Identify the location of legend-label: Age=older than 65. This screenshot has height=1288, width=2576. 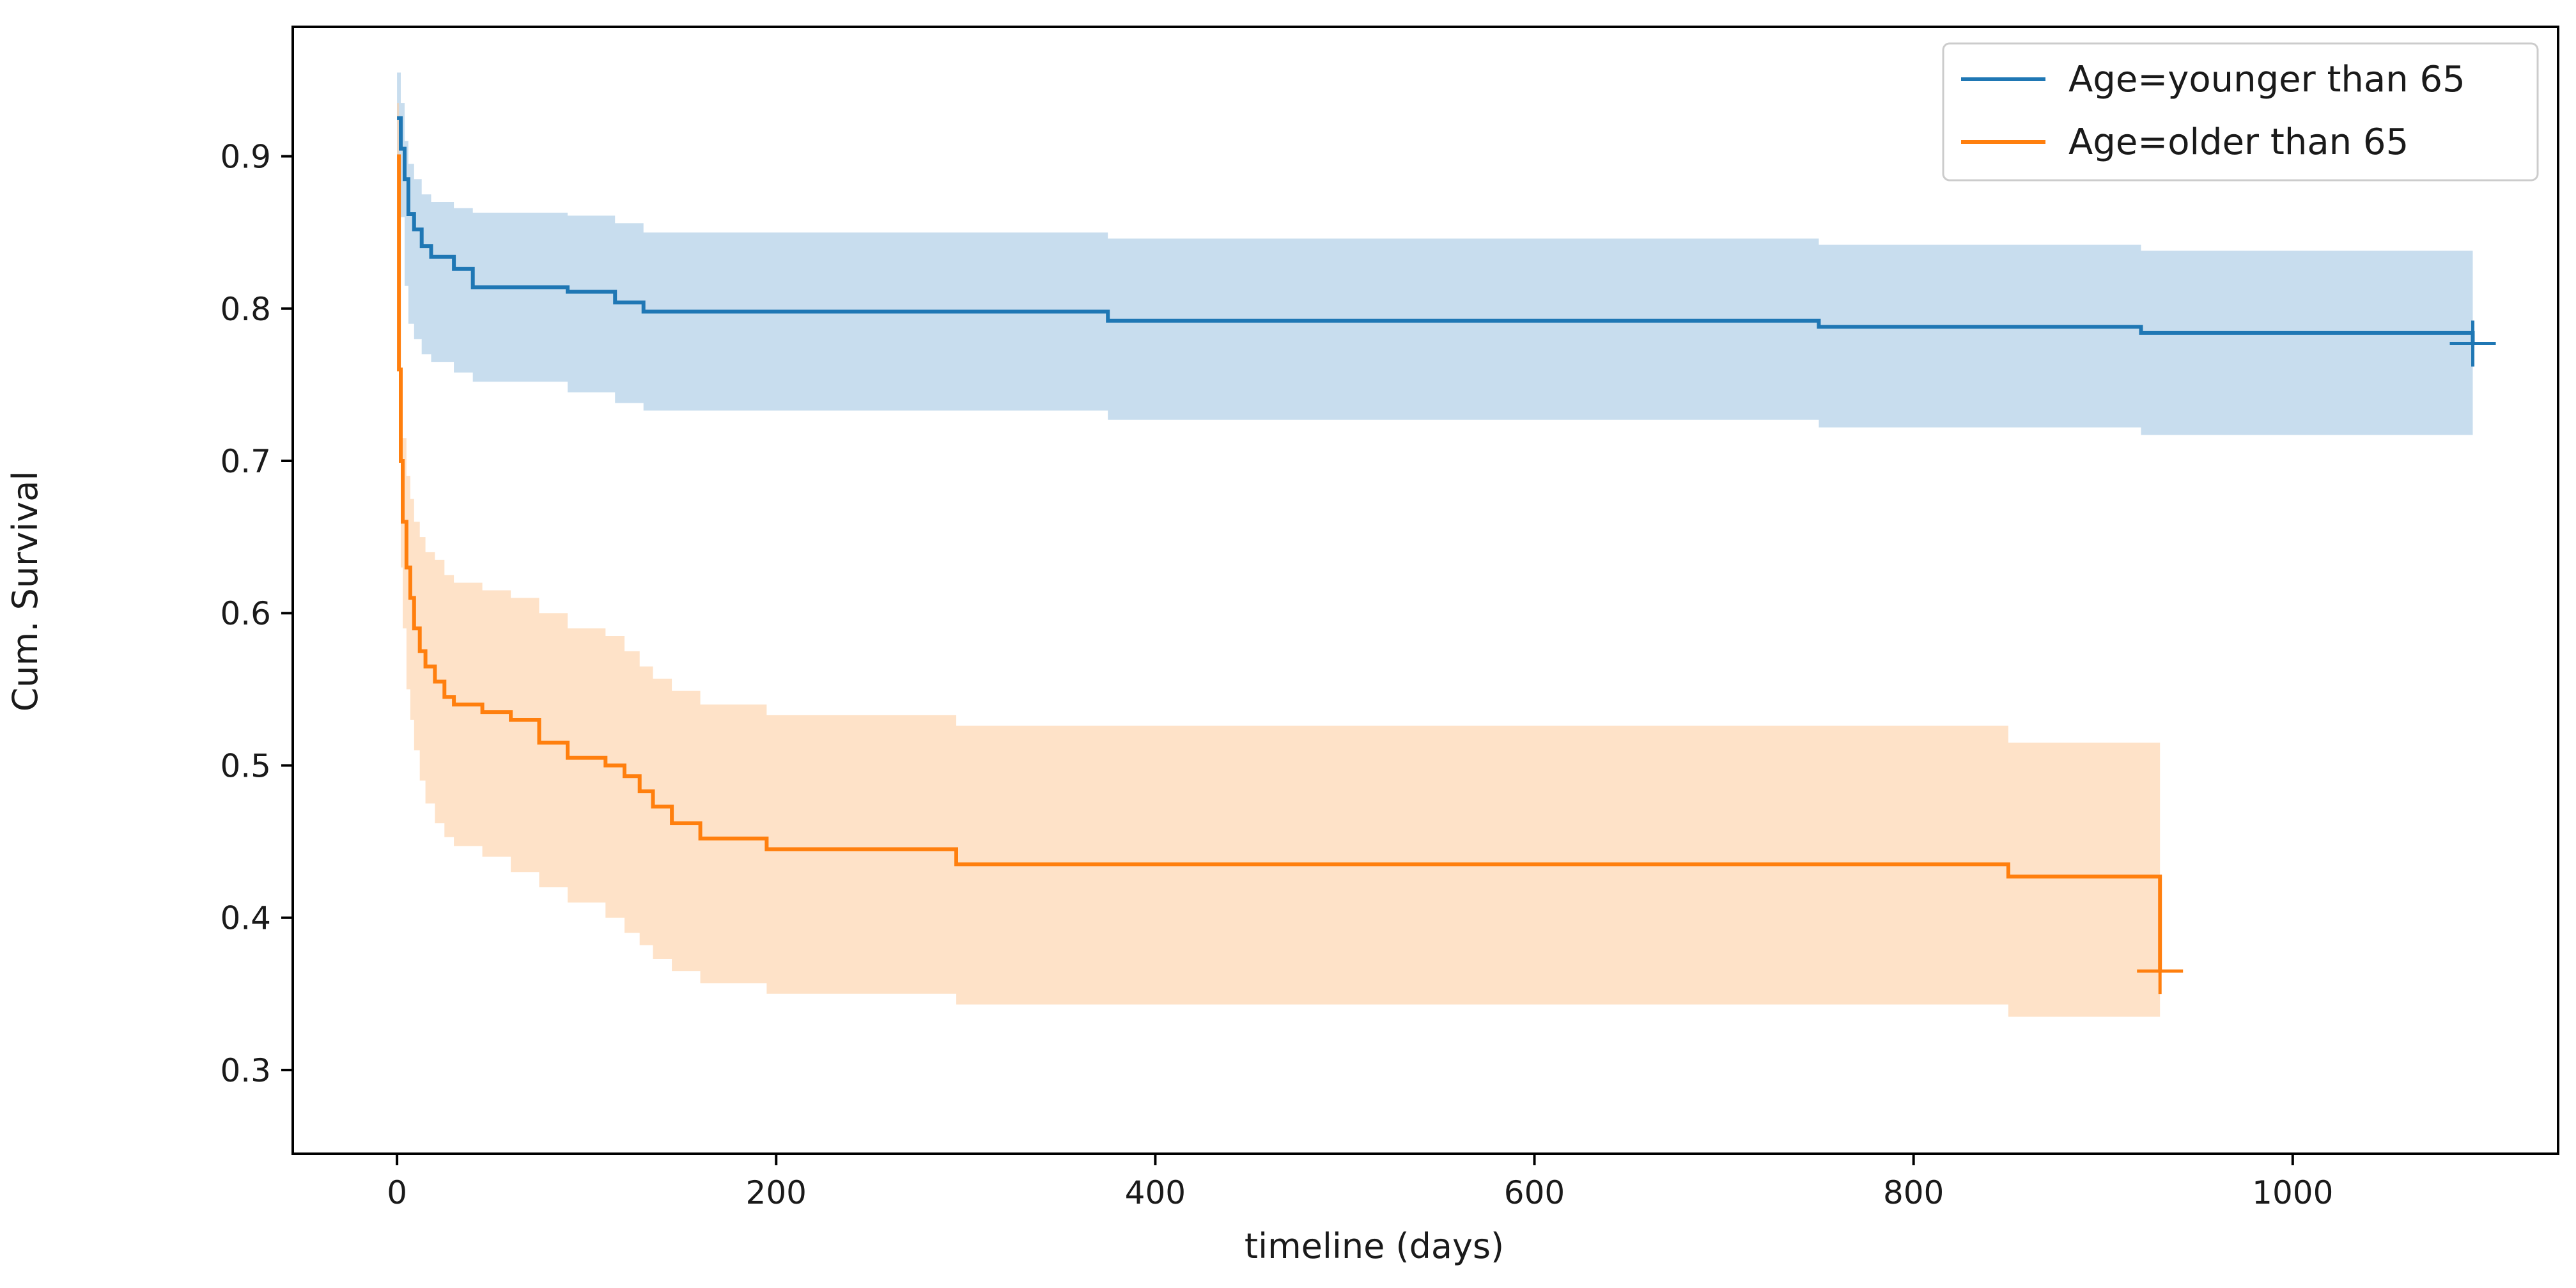
(2238, 142).